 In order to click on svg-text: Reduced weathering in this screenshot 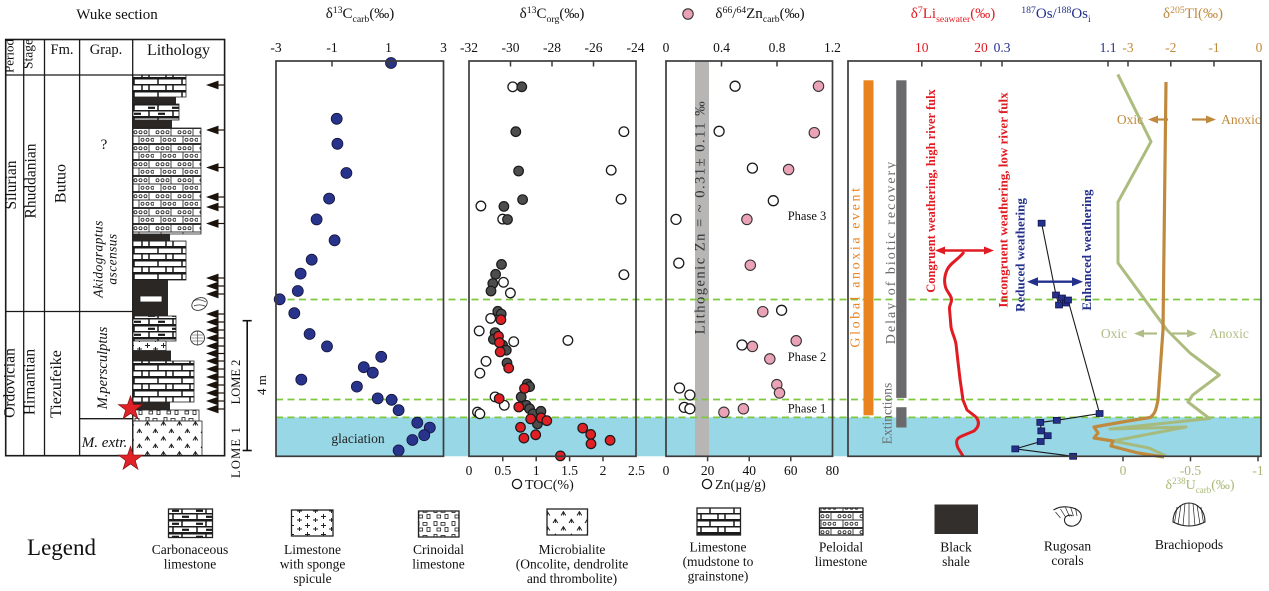, I will do `click(1020, 255)`.